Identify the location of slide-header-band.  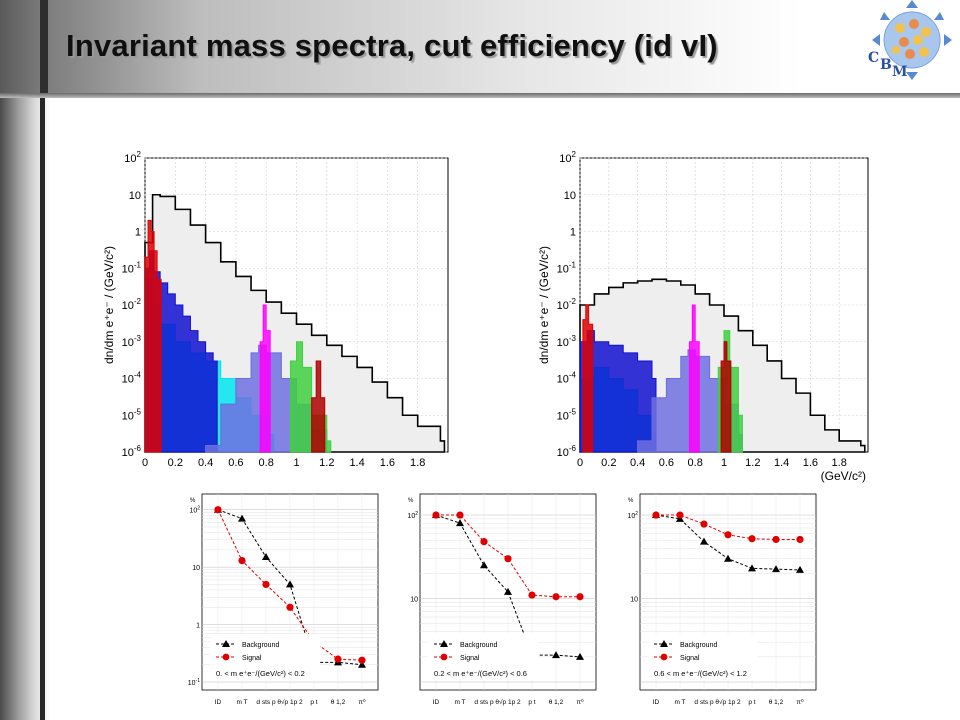
(480, 48).